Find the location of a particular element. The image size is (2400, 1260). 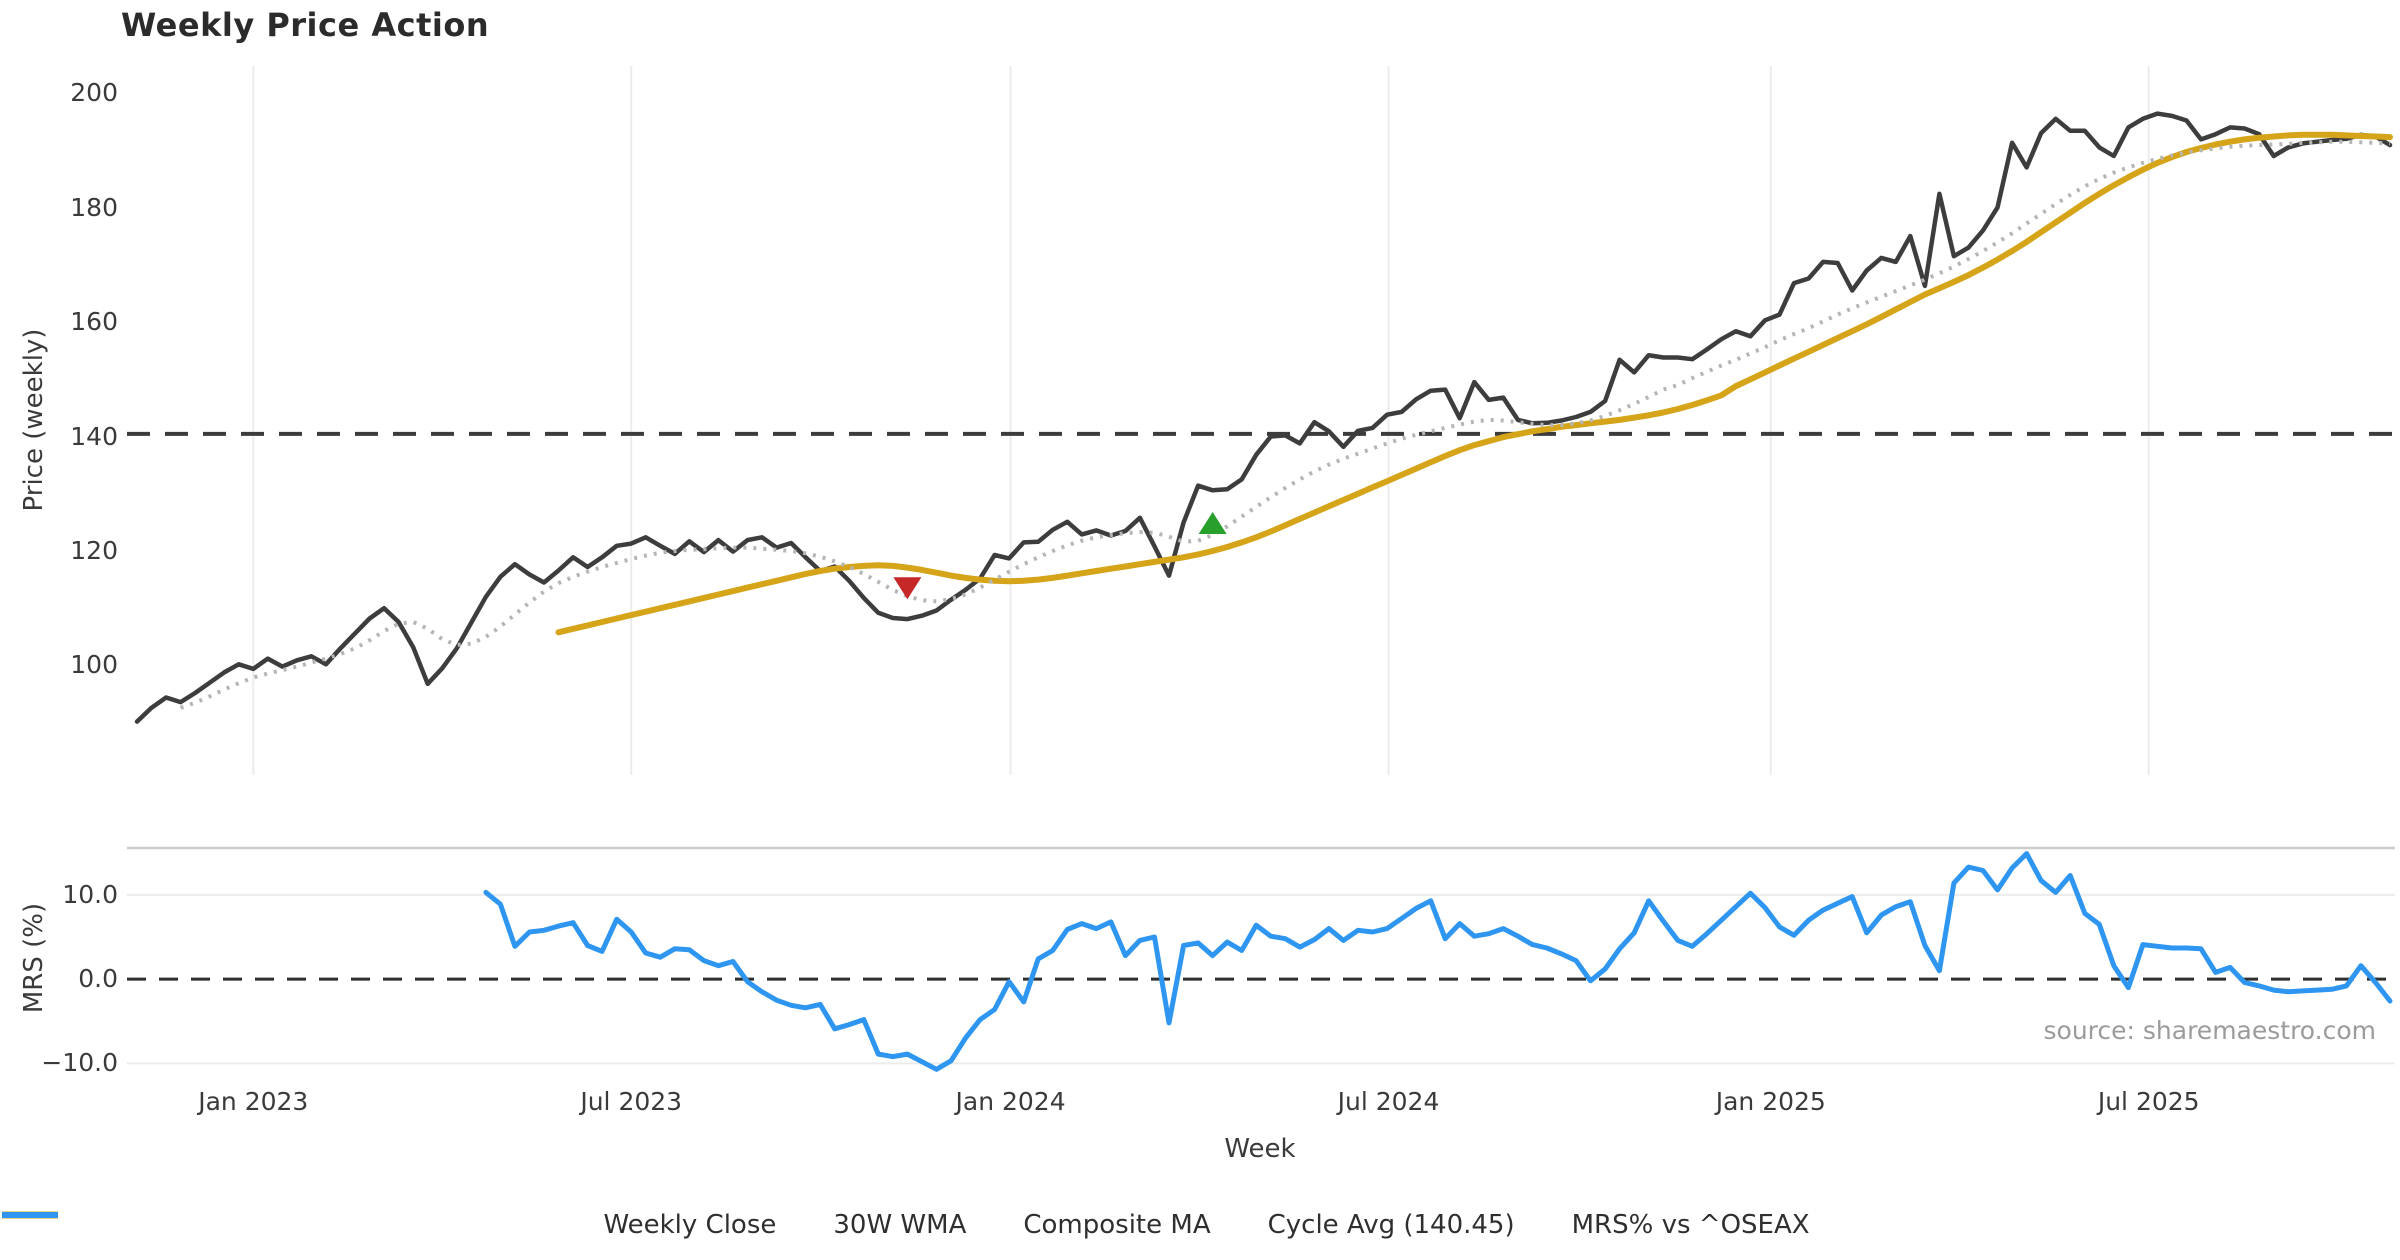

chart-title: Weekly Price Action is located at coordinates (305, 25).